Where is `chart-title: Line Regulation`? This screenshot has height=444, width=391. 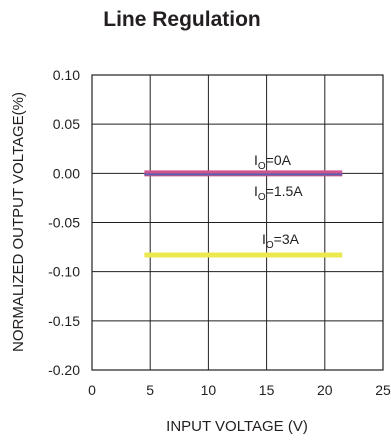 chart-title: Line Regulation is located at coordinates (182, 19).